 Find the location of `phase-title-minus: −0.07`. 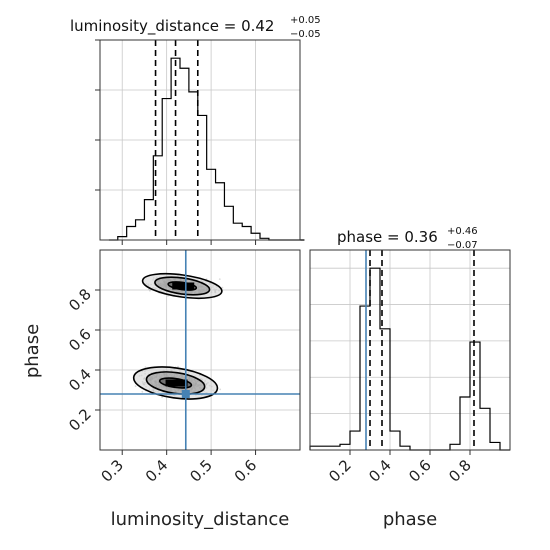

phase-title-minus: −0.07 is located at coordinates (462, 245).